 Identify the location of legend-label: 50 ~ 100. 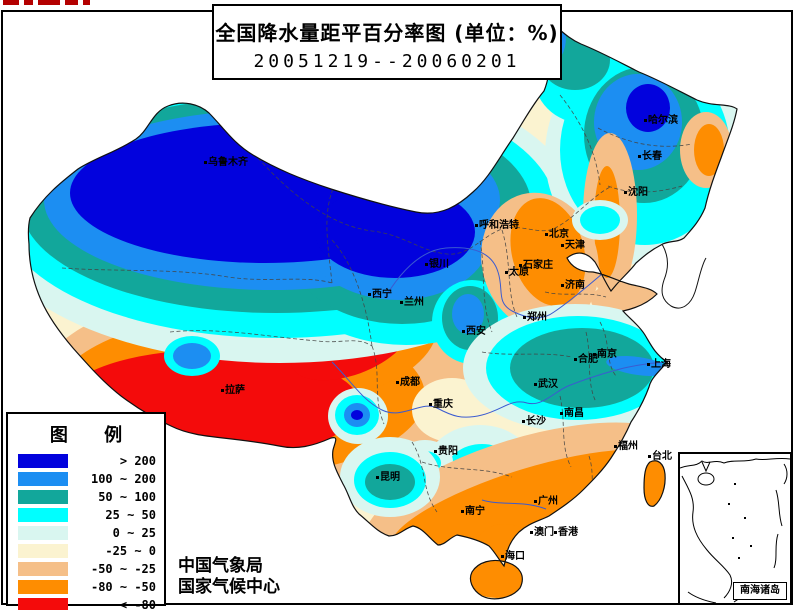
(127, 497).